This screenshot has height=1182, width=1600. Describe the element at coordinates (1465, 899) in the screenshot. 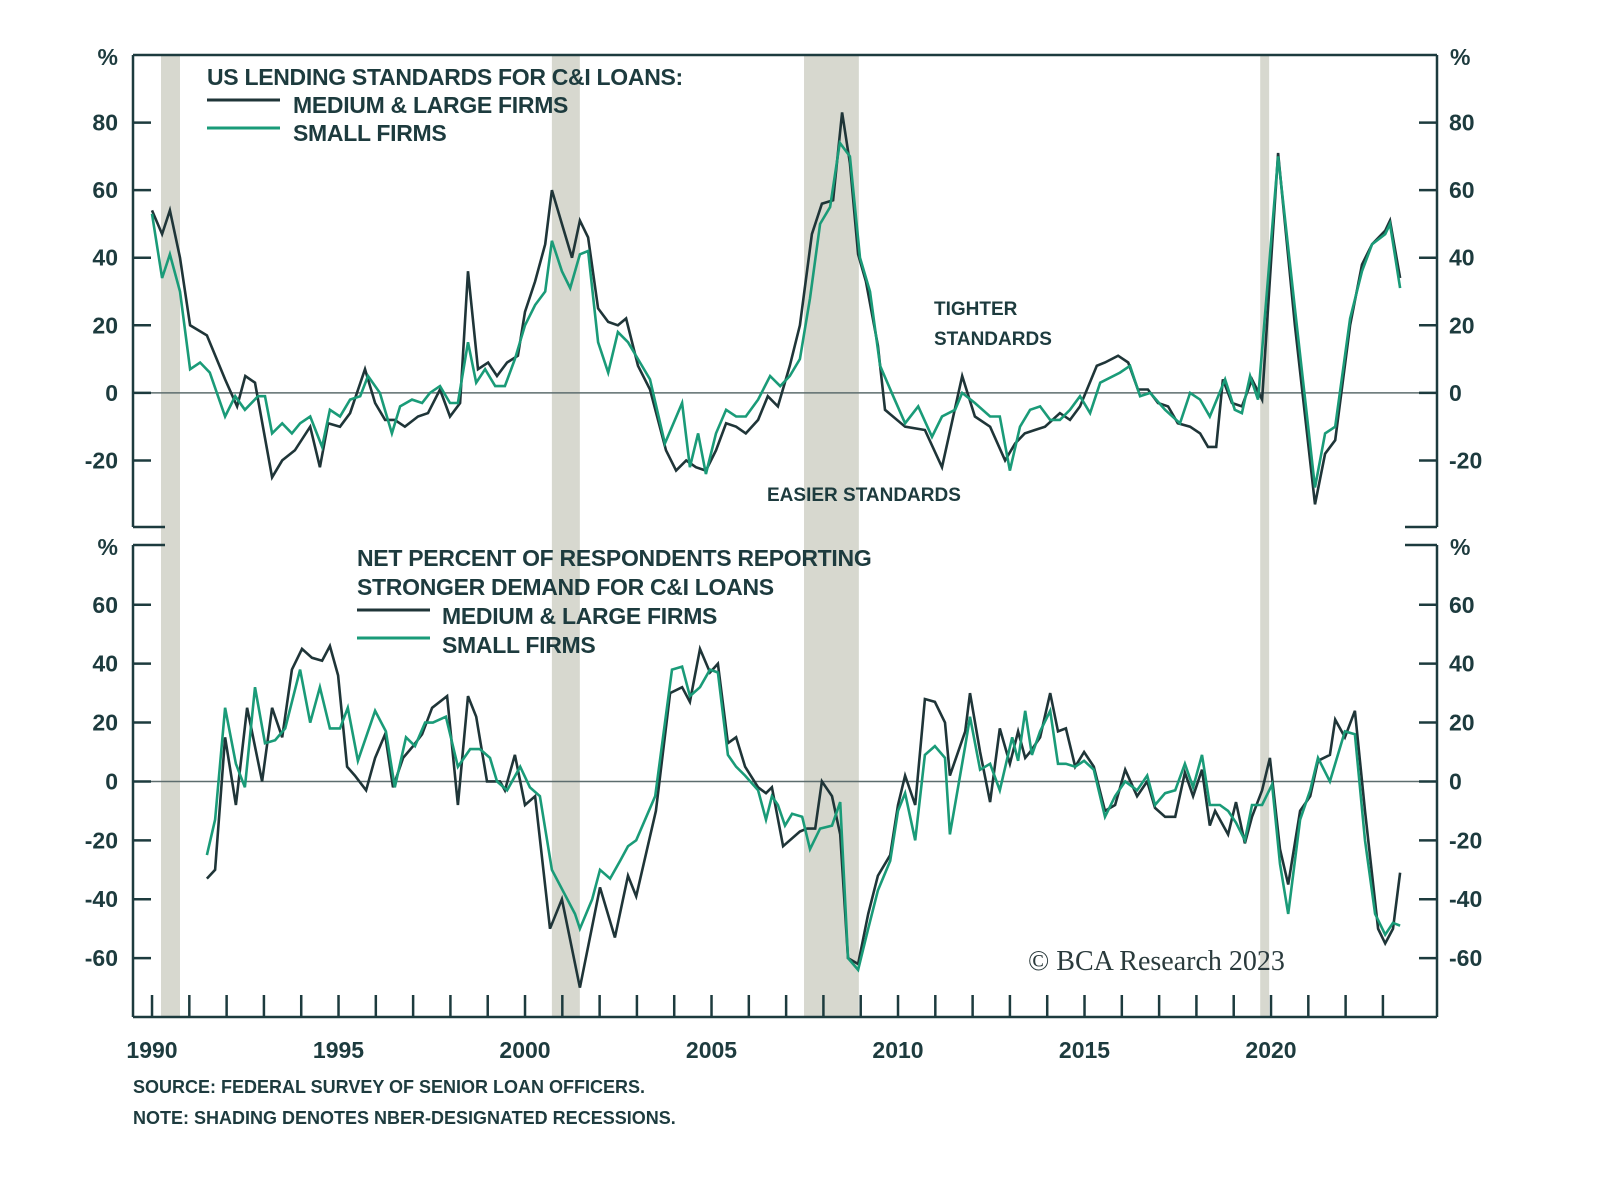

I see `y-tick-label-right: -40` at that location.